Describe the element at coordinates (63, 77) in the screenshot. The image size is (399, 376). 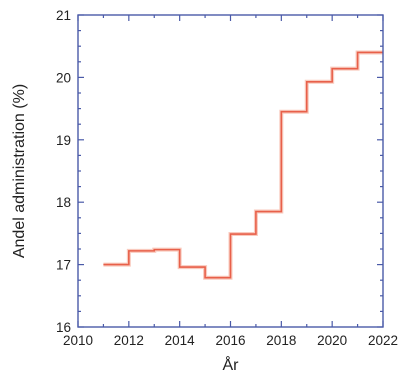
I see `y-tick-label: 20` at that location.